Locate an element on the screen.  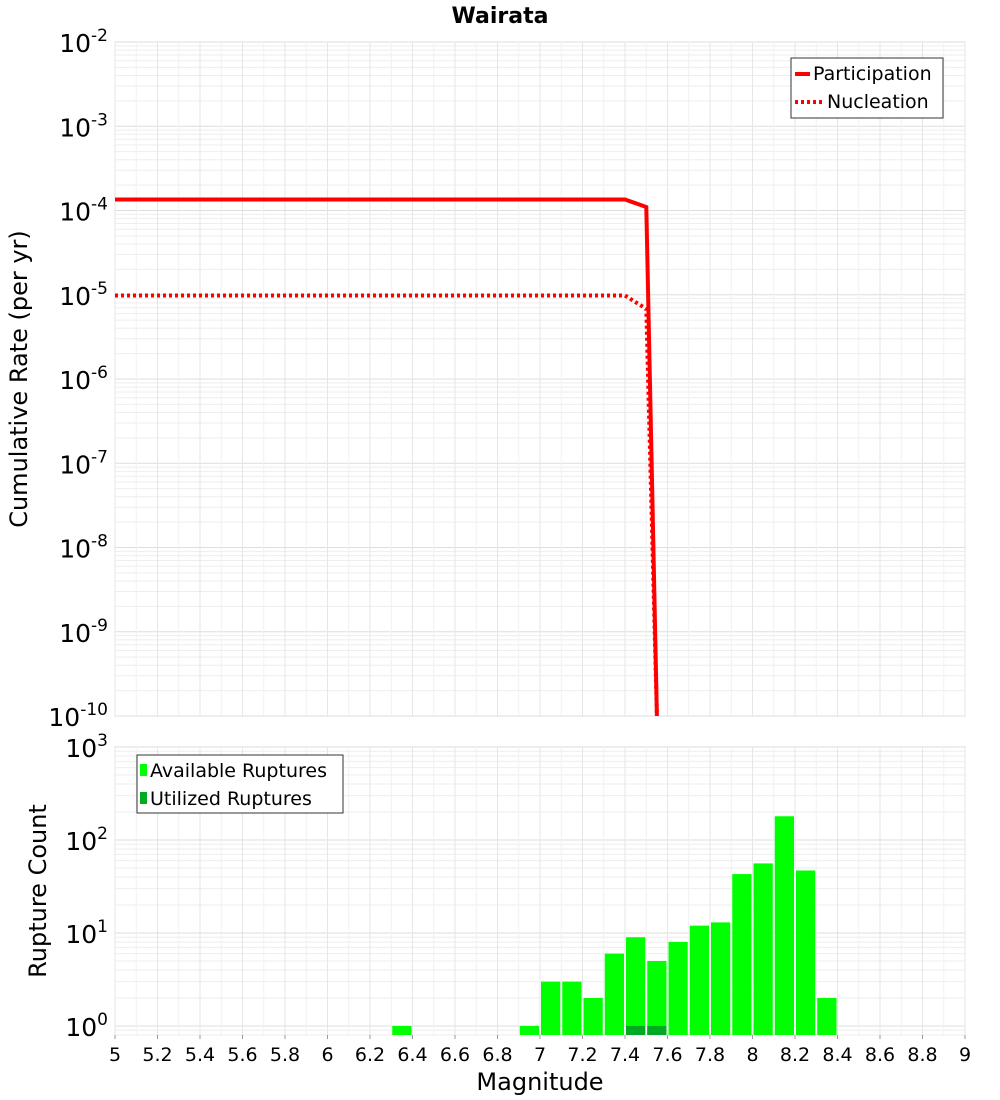
rate-y-tick-label: 10⁻⁷ is located at coordinates (83, 463).